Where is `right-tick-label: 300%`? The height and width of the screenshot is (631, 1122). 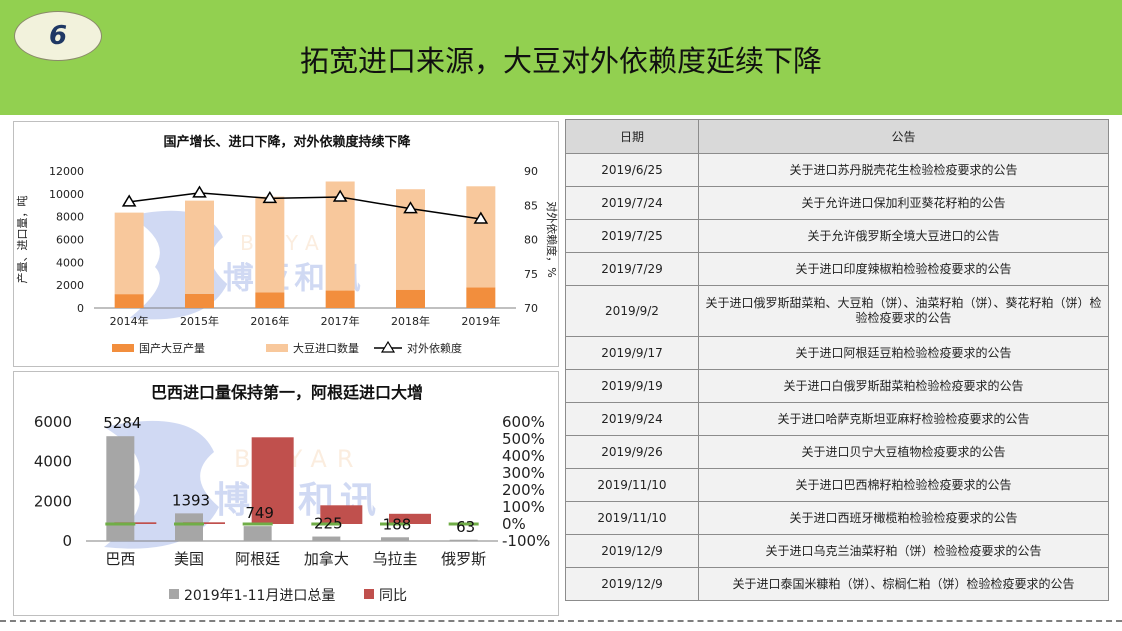 right-tick-label: 300% is located at coordinates (523, 473).